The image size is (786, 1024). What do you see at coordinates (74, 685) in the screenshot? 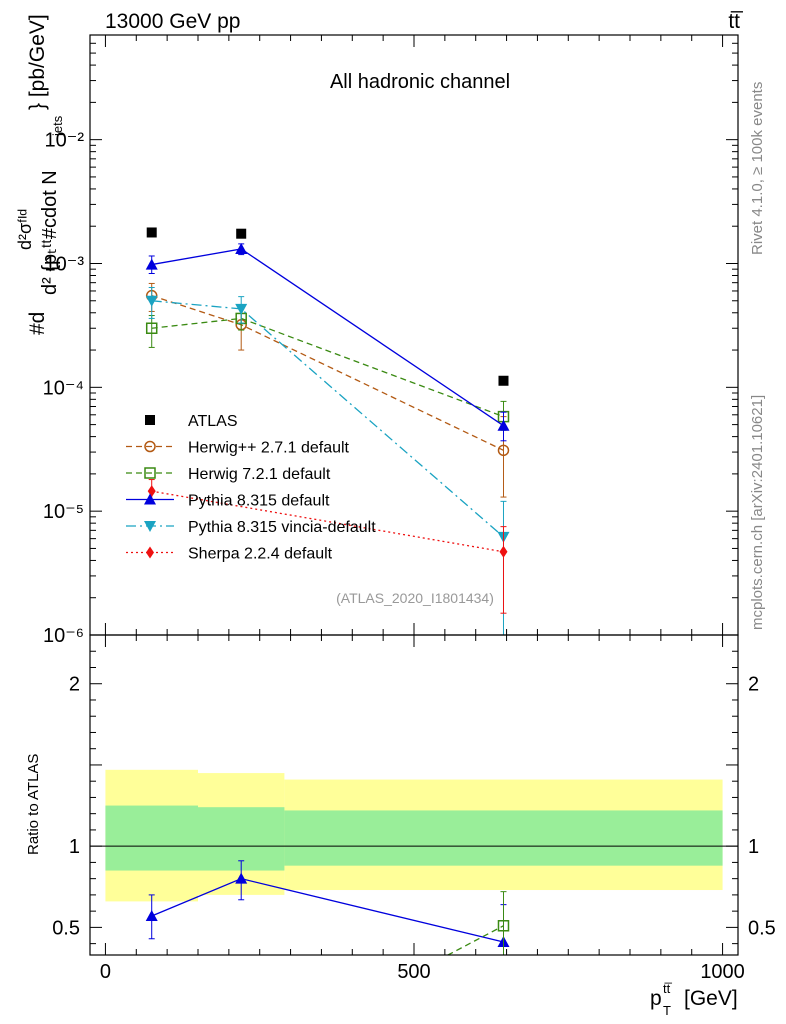
I see `ratio-y-tick-label: 2` at bounding box center [74, 685].